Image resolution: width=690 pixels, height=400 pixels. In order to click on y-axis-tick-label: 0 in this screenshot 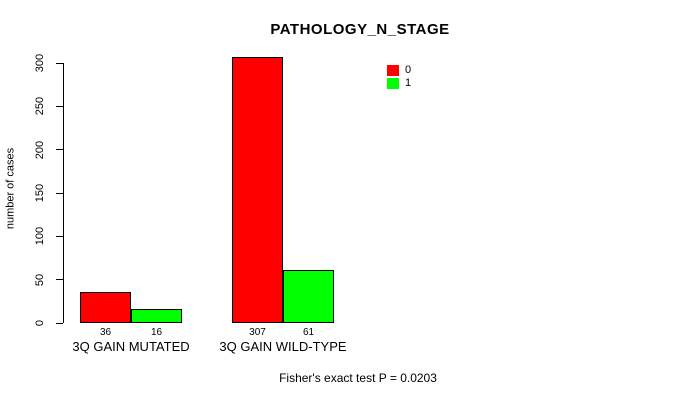, I will do `click(40, 323)`.